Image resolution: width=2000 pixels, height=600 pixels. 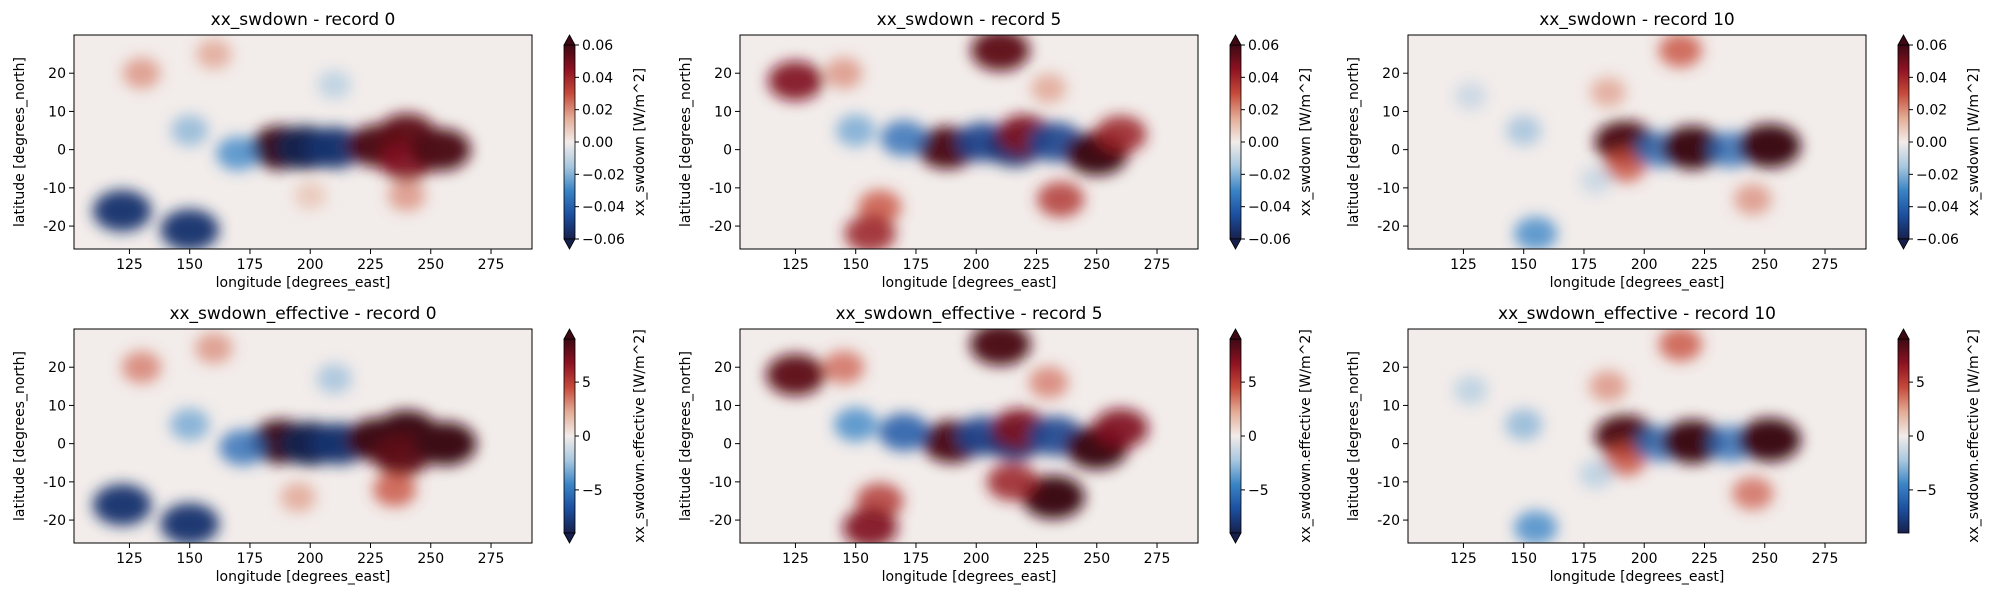 I want to click on chart-title: xx_swdown - record 0, so click(x=303, y=20).